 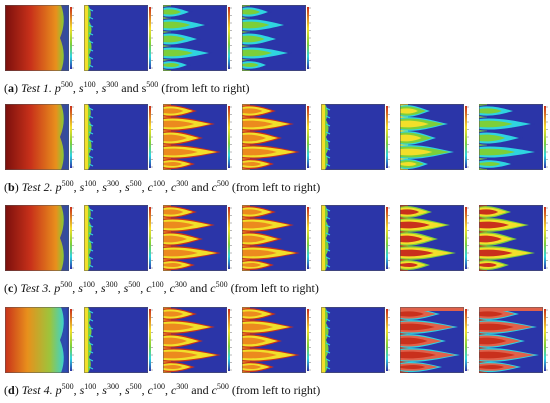 I want to click on caption-test-name: Test 2., so click(x=37, y=187).